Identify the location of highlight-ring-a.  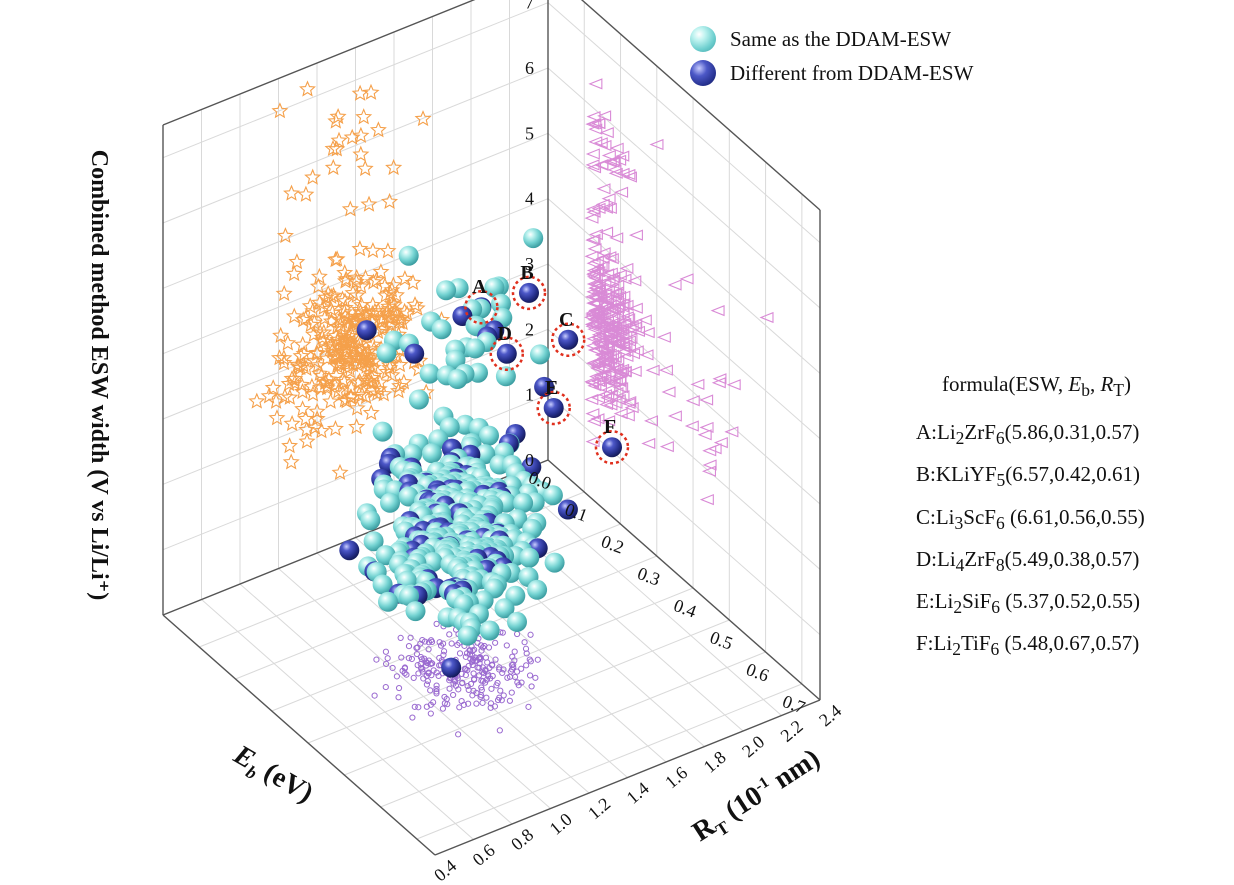
(481, 307).